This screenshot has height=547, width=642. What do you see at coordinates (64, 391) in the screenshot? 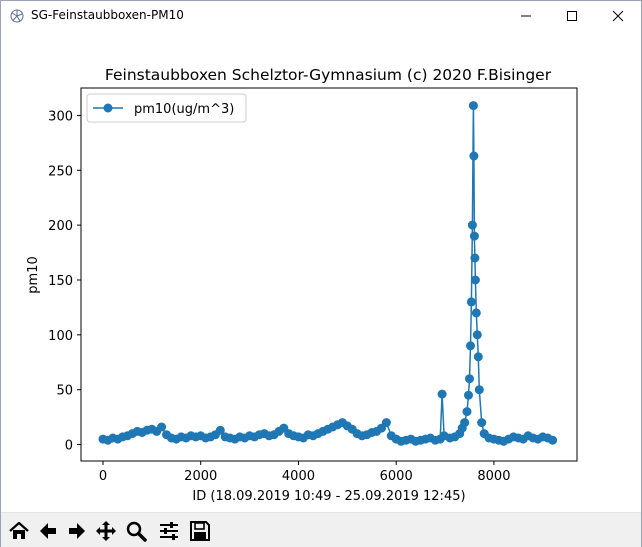
I see `y-tick-label: 50` at bounding box center [64, 391].